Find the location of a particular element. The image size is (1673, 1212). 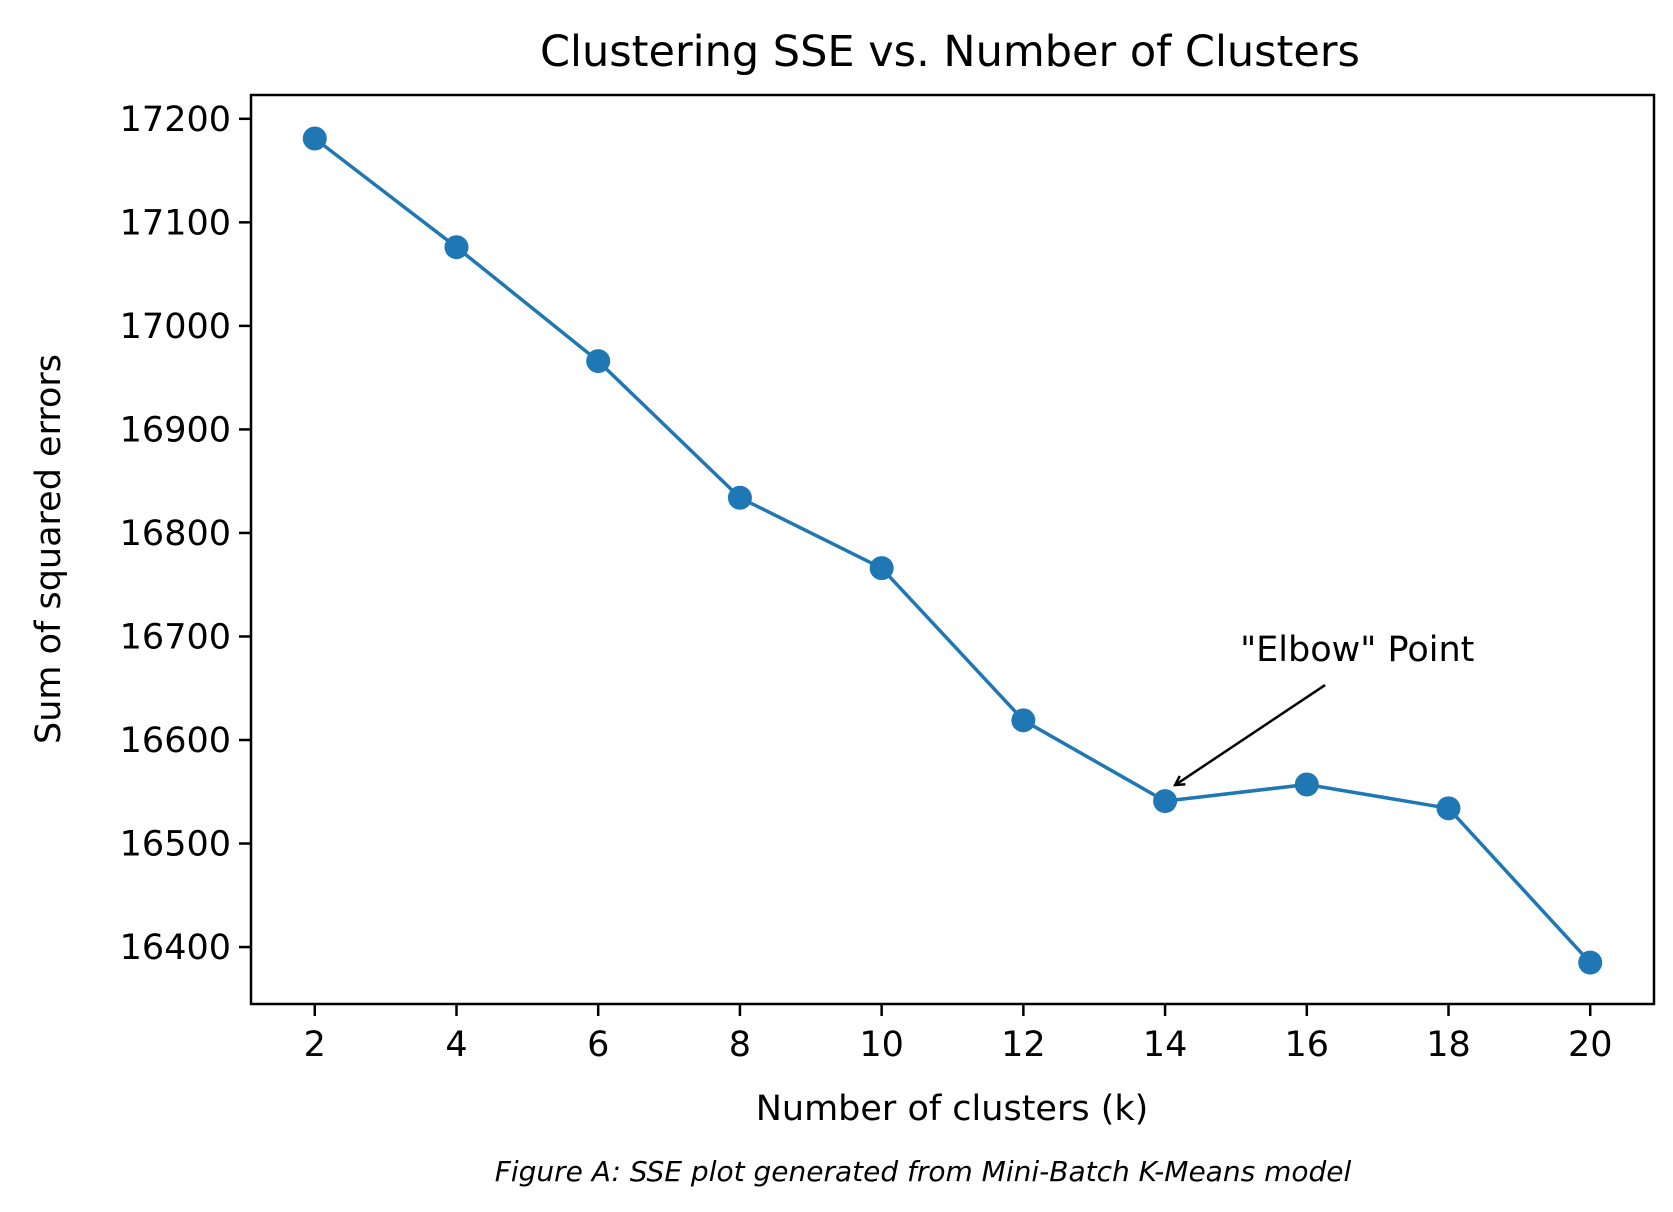

x-tick-label: 10 is located at coordinates (881, 1045).